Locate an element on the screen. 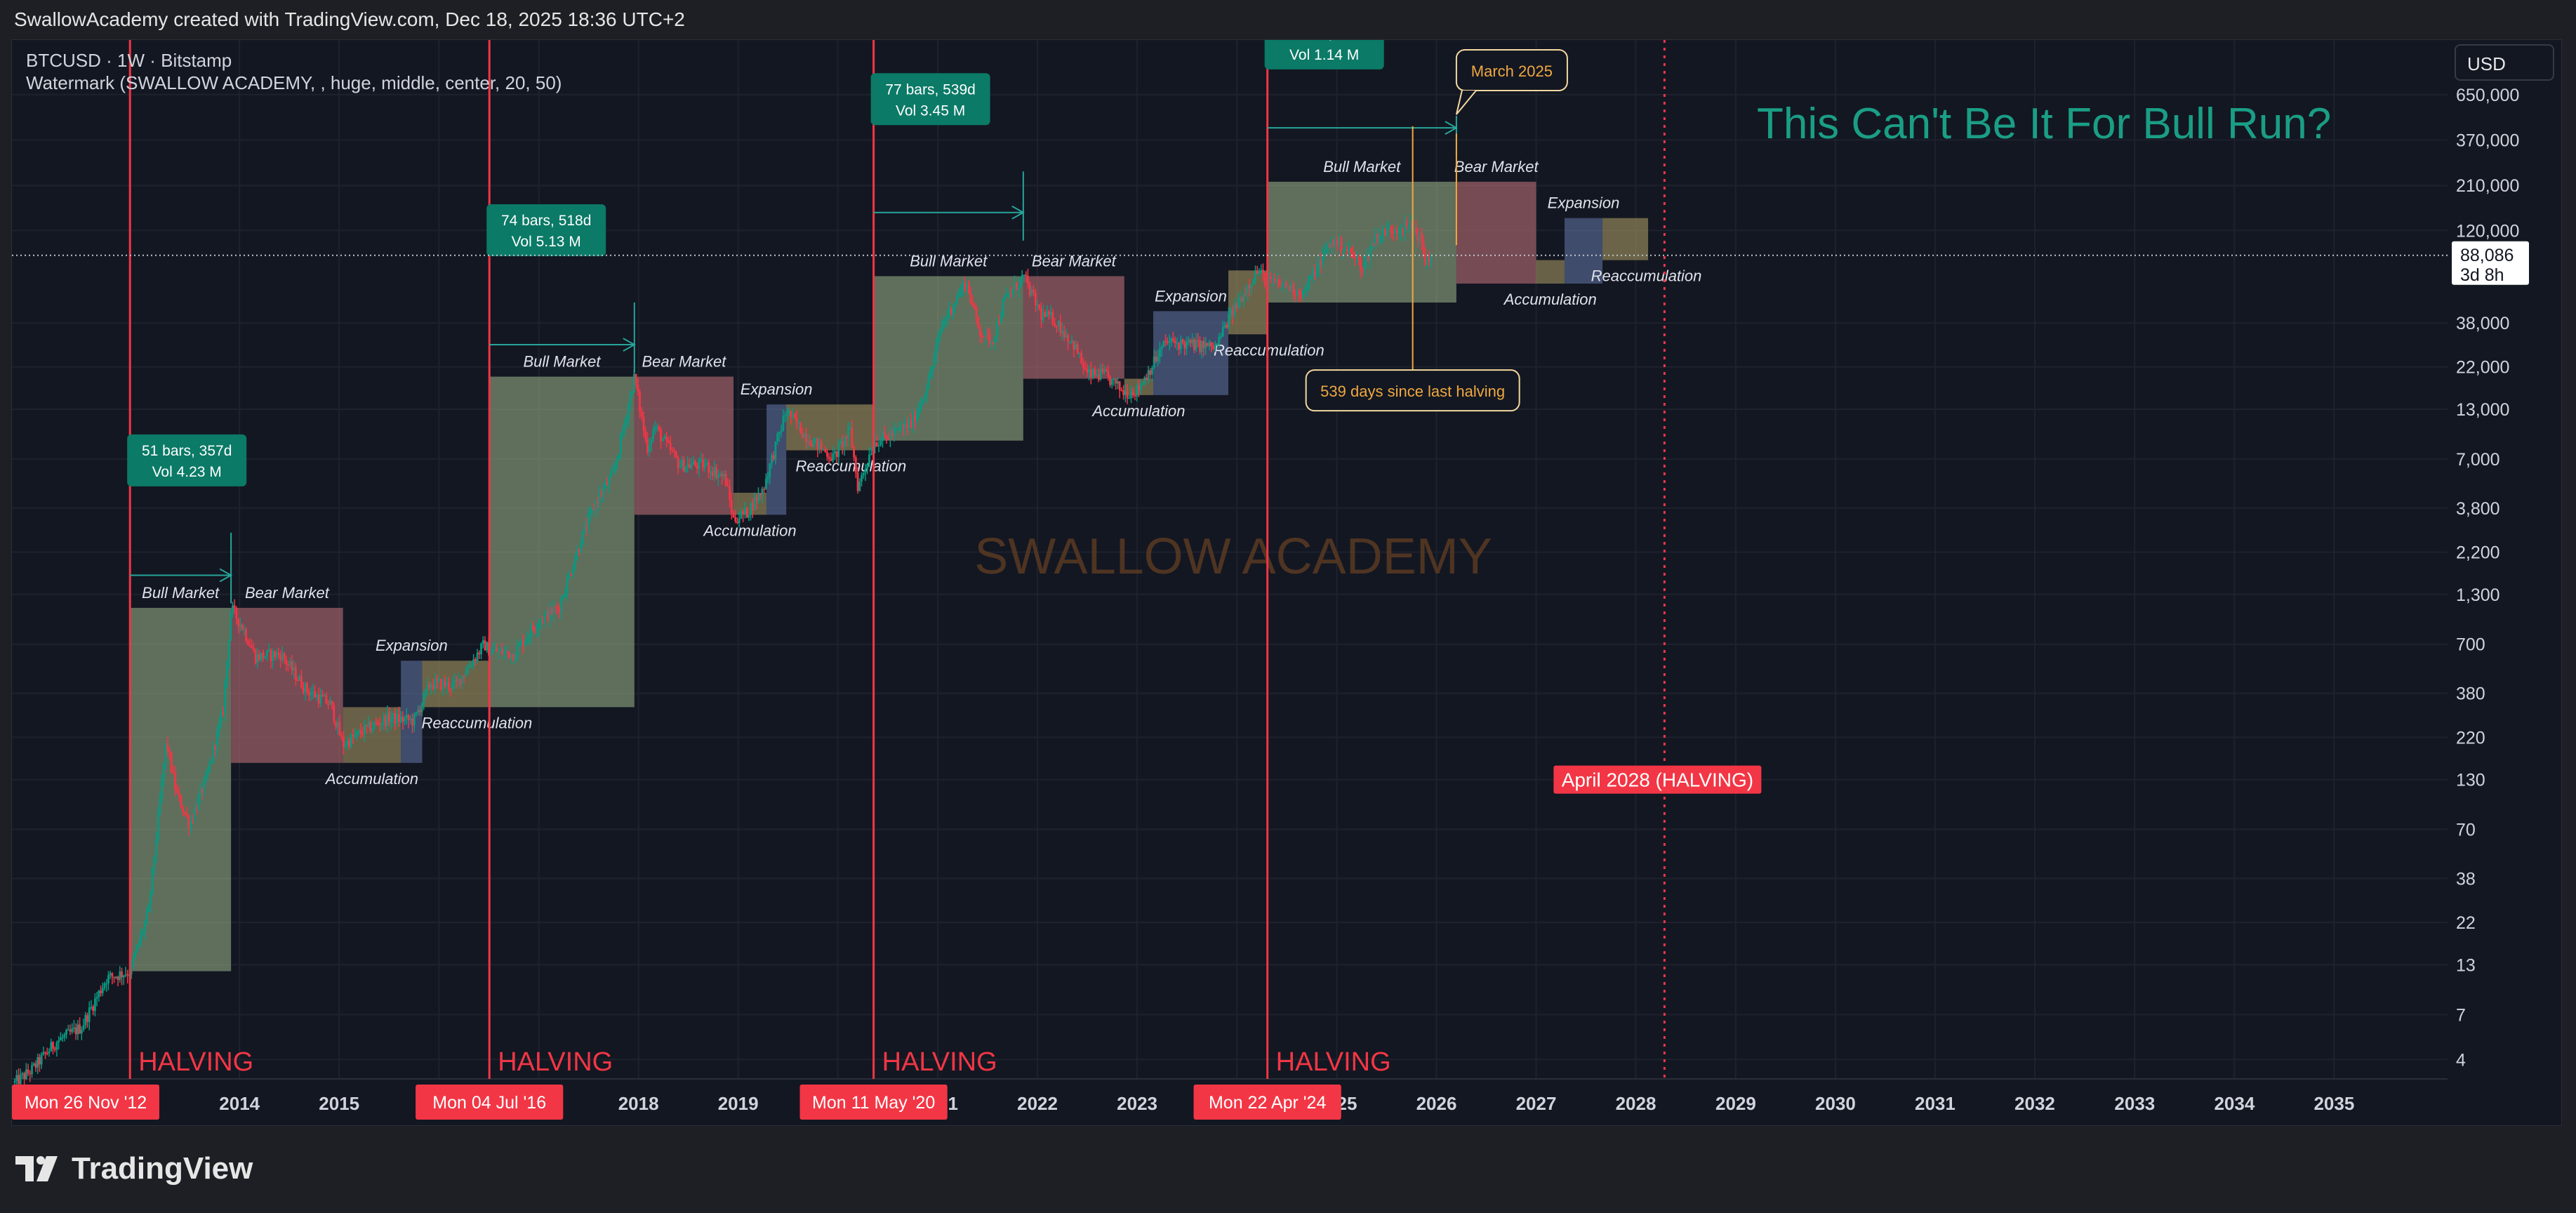 The height and width of the screenshot is (1213, 2576). phase-label: Reaccumulation is located at coordinates (477, 722).